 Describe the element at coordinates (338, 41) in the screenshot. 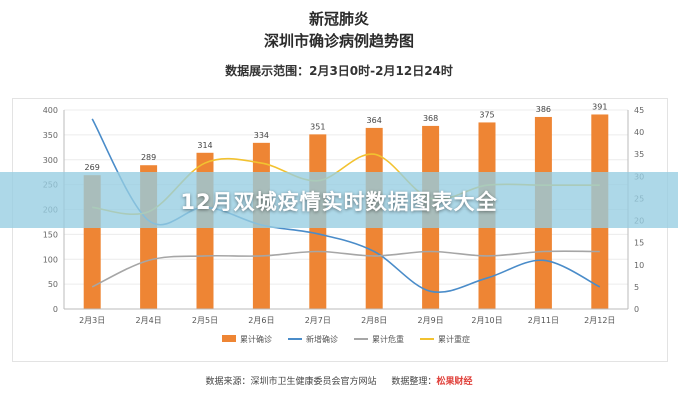

I see `chart-title-line2: 深圳市确诊病例趋势图` at that location.